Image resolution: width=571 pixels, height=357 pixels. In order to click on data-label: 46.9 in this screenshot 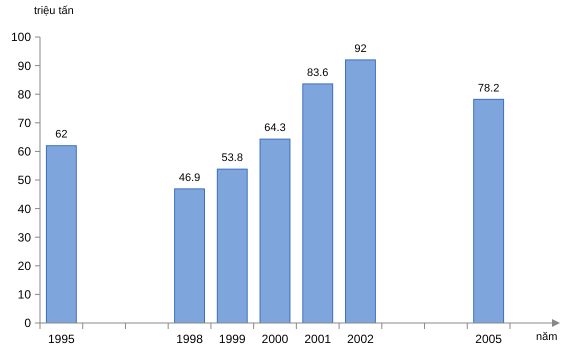, I will do `click(189, 178)`.